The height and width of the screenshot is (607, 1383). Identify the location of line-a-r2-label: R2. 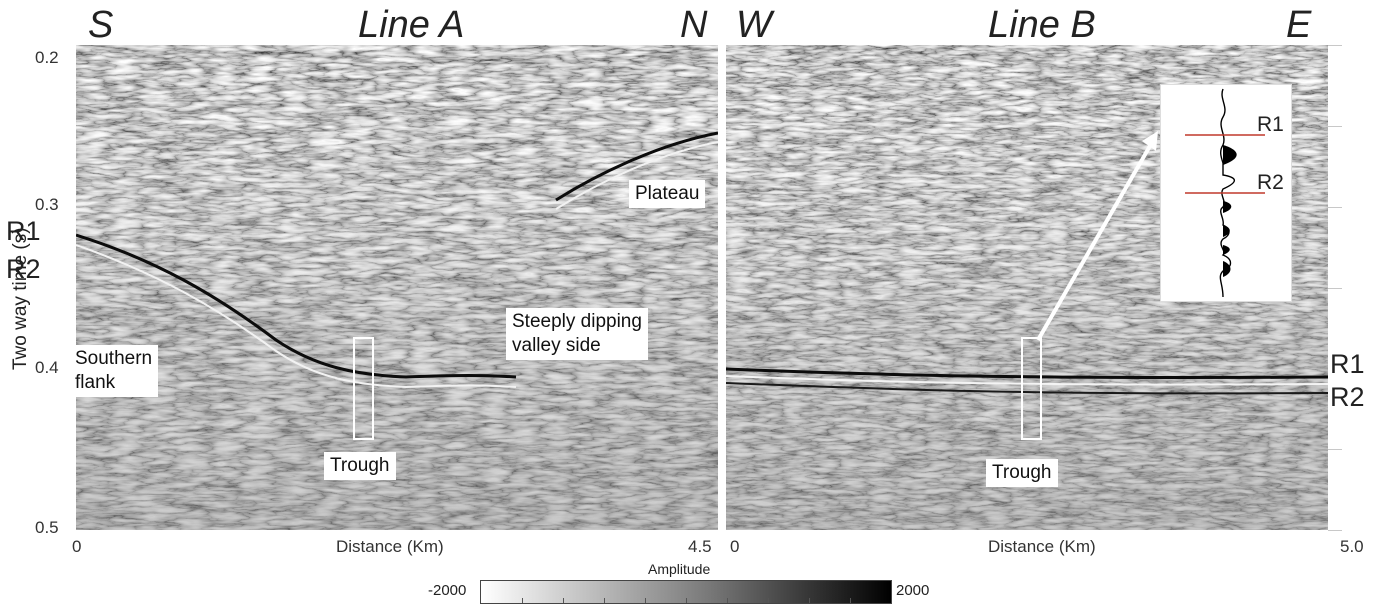
(23, 269).